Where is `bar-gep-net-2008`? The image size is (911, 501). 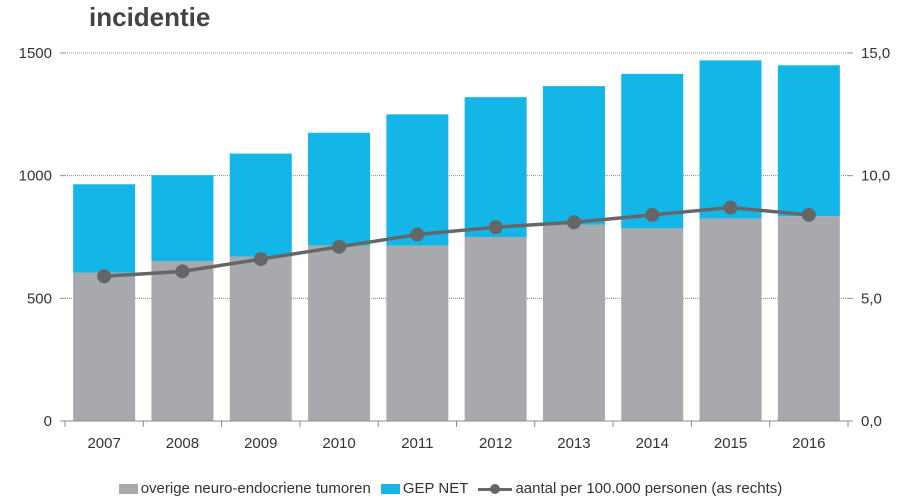 bar-gep-net-2008 is located at coordinates (182, 218).